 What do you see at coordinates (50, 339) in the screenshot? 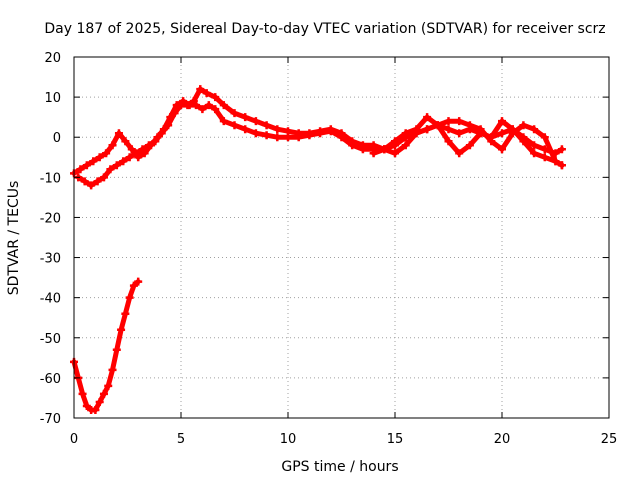
I see `y-tick-label: -50` at bounding box center [50, 339].